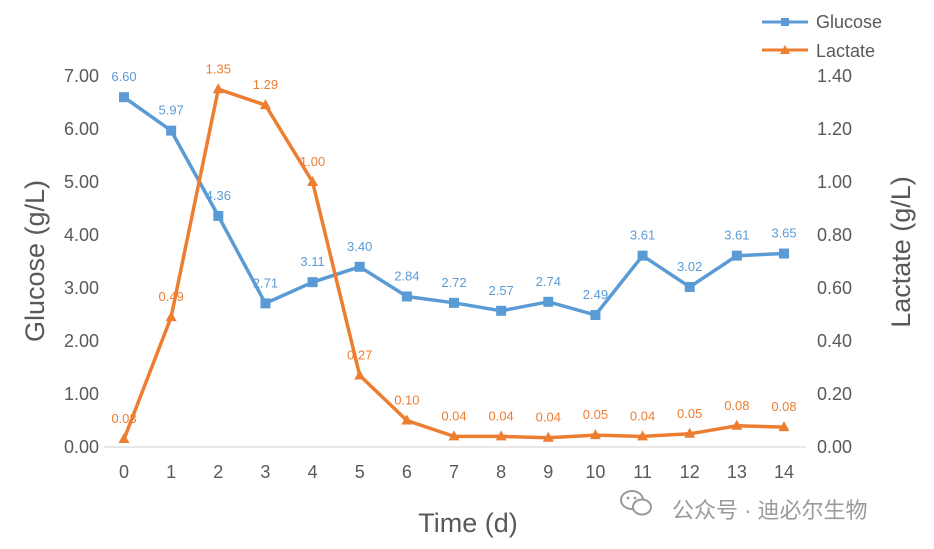 This screenshot has width=934, height=549. Describe the element at coordinates (834, 76) in the screenshot. I see `right-y-tick-label: 1.40` at that location.